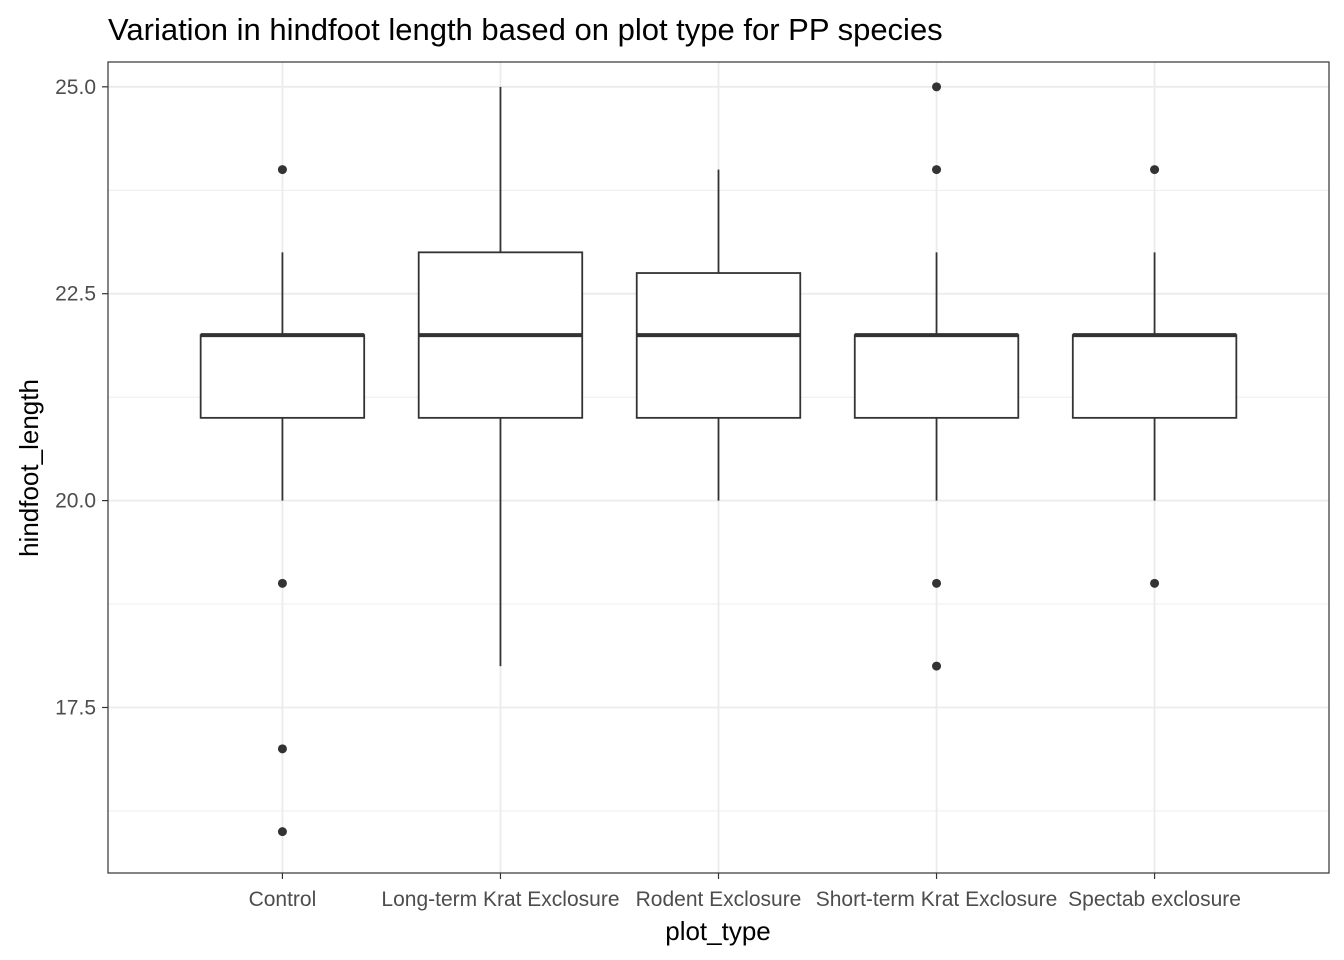 The height and width of the screenshot is (960, 1344). Describe the element at coordinates (937, 899) in the screenshot. I see `x-tick-label: Short-term Krat Exclosure` at that location.